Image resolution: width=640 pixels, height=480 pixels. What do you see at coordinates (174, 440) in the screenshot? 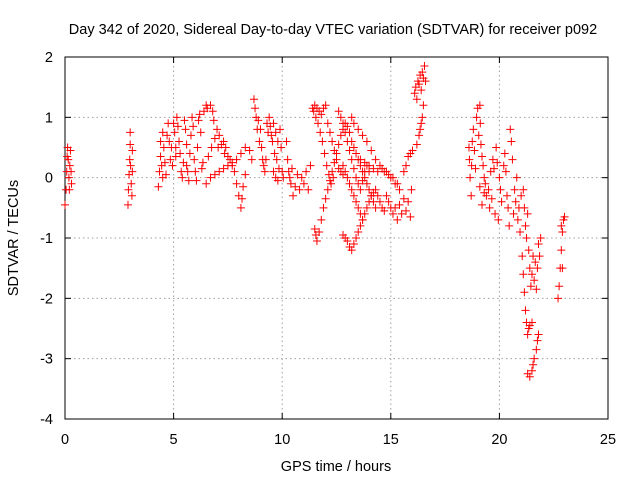
I see `x-tick-label: 5` at bounding box center [174, 440].